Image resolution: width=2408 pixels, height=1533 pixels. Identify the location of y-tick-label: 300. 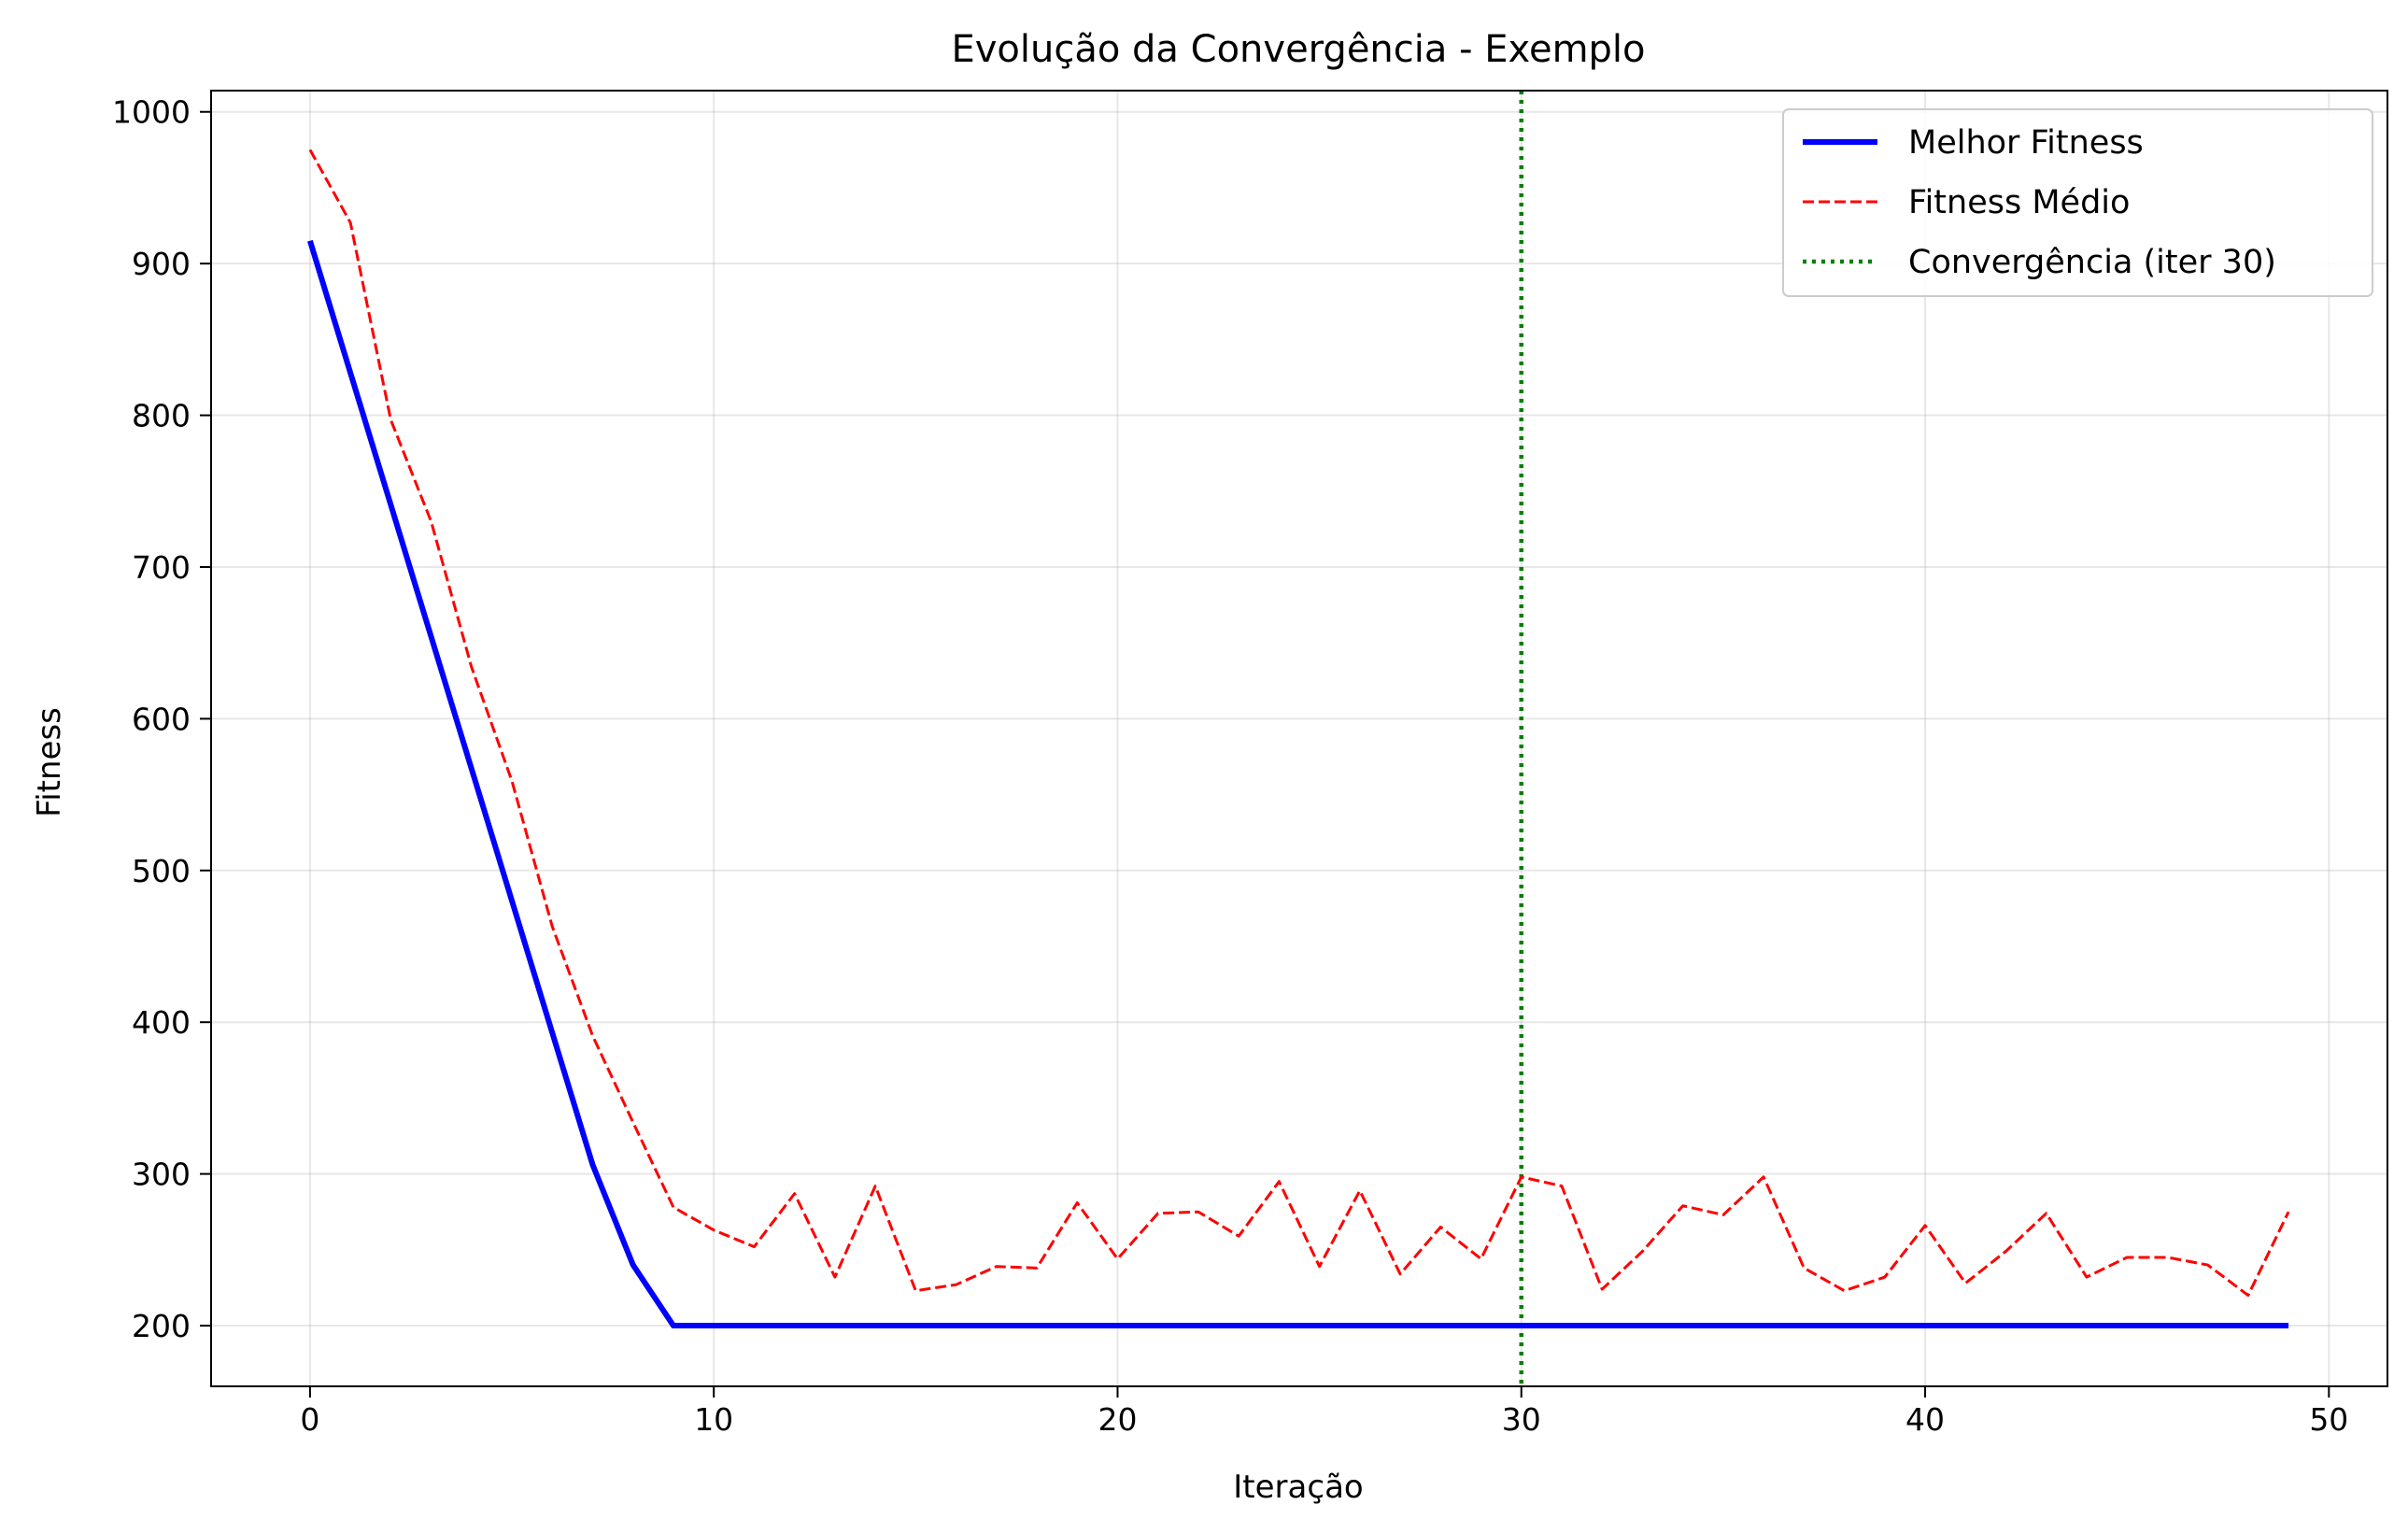
(161, 1175).